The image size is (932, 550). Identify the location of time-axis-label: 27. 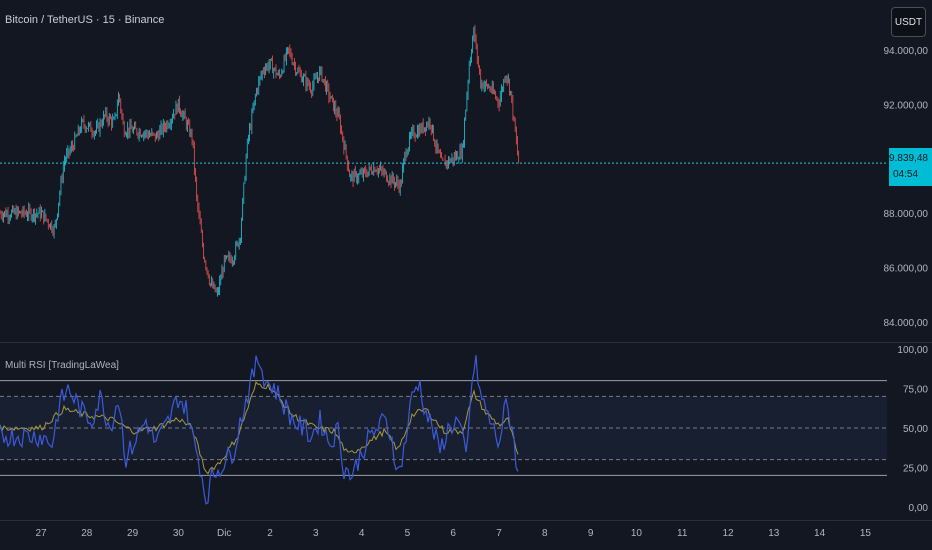
(41, 533).